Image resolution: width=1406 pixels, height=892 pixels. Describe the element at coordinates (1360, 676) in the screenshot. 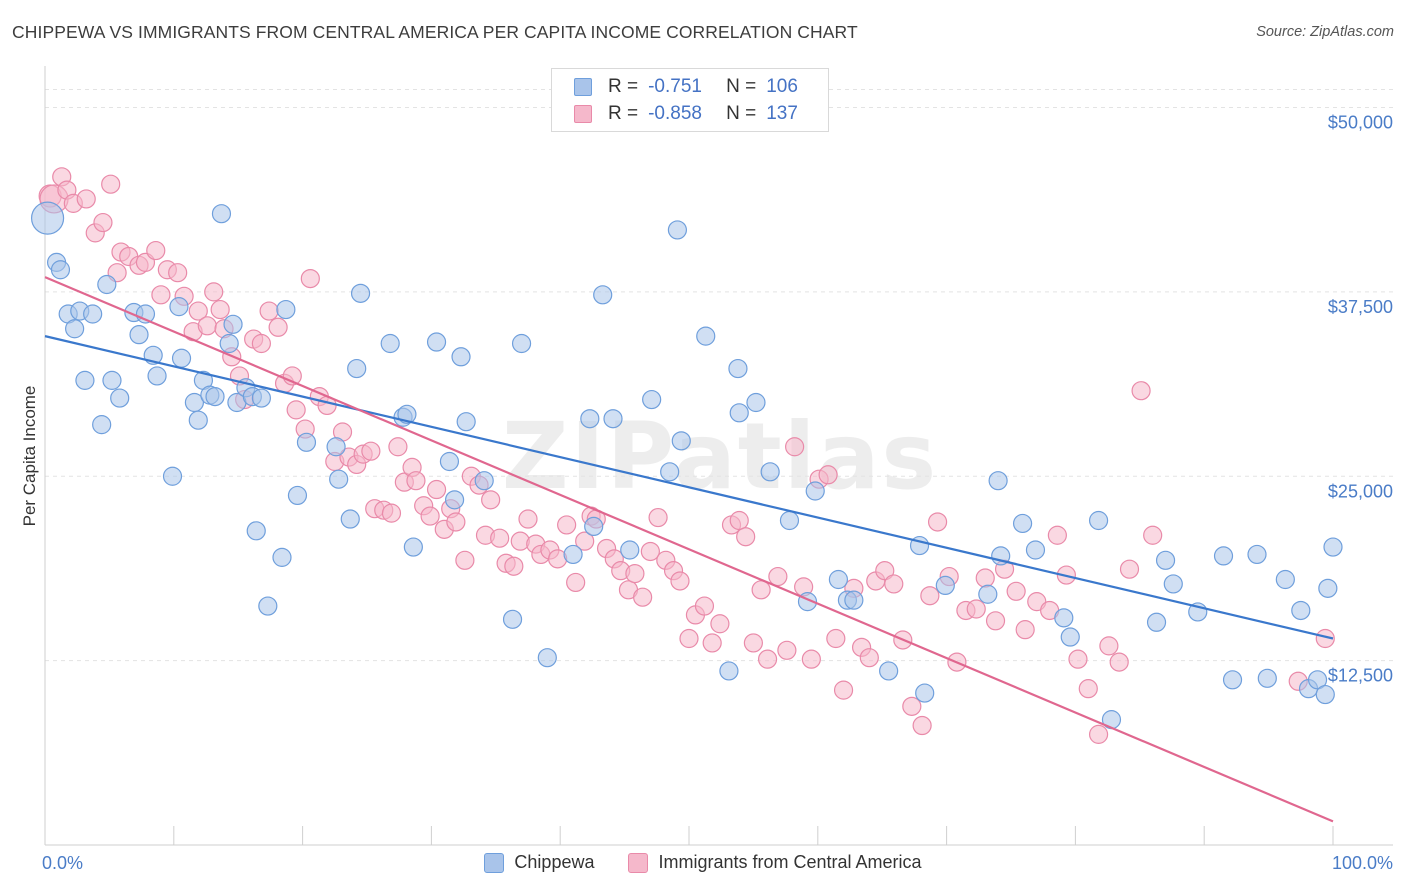

I see `y-tick-label: $12,500` at that location.